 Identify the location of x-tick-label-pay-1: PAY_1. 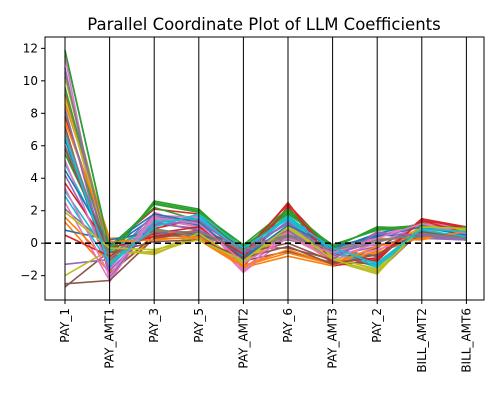
(65, 325).